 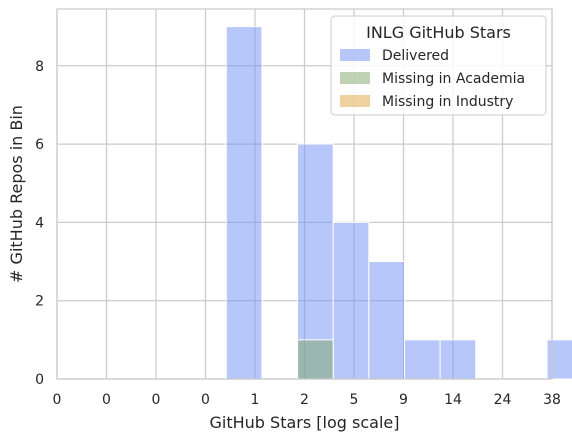 What do you see at coordinates (39, 380) in the screenshot?
I see `y-tick-label: 0` at bounding box center [39, 380].